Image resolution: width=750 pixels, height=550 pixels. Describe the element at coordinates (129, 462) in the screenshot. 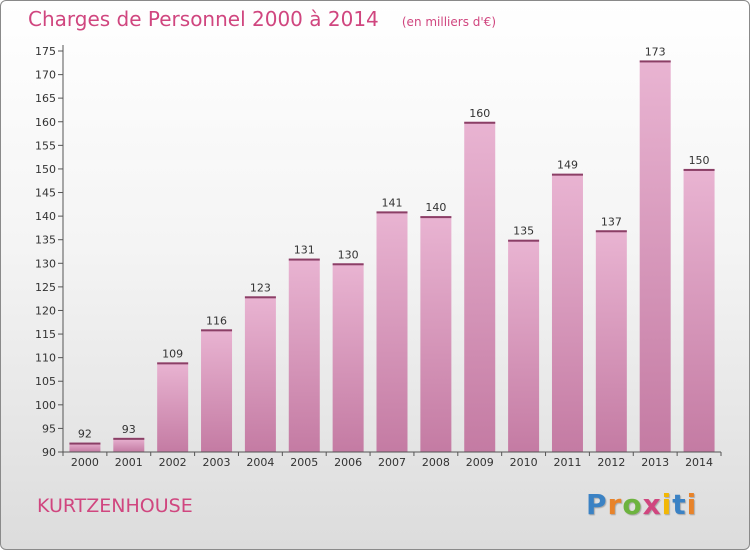

I see `x-tick-label: 2001` at that location.